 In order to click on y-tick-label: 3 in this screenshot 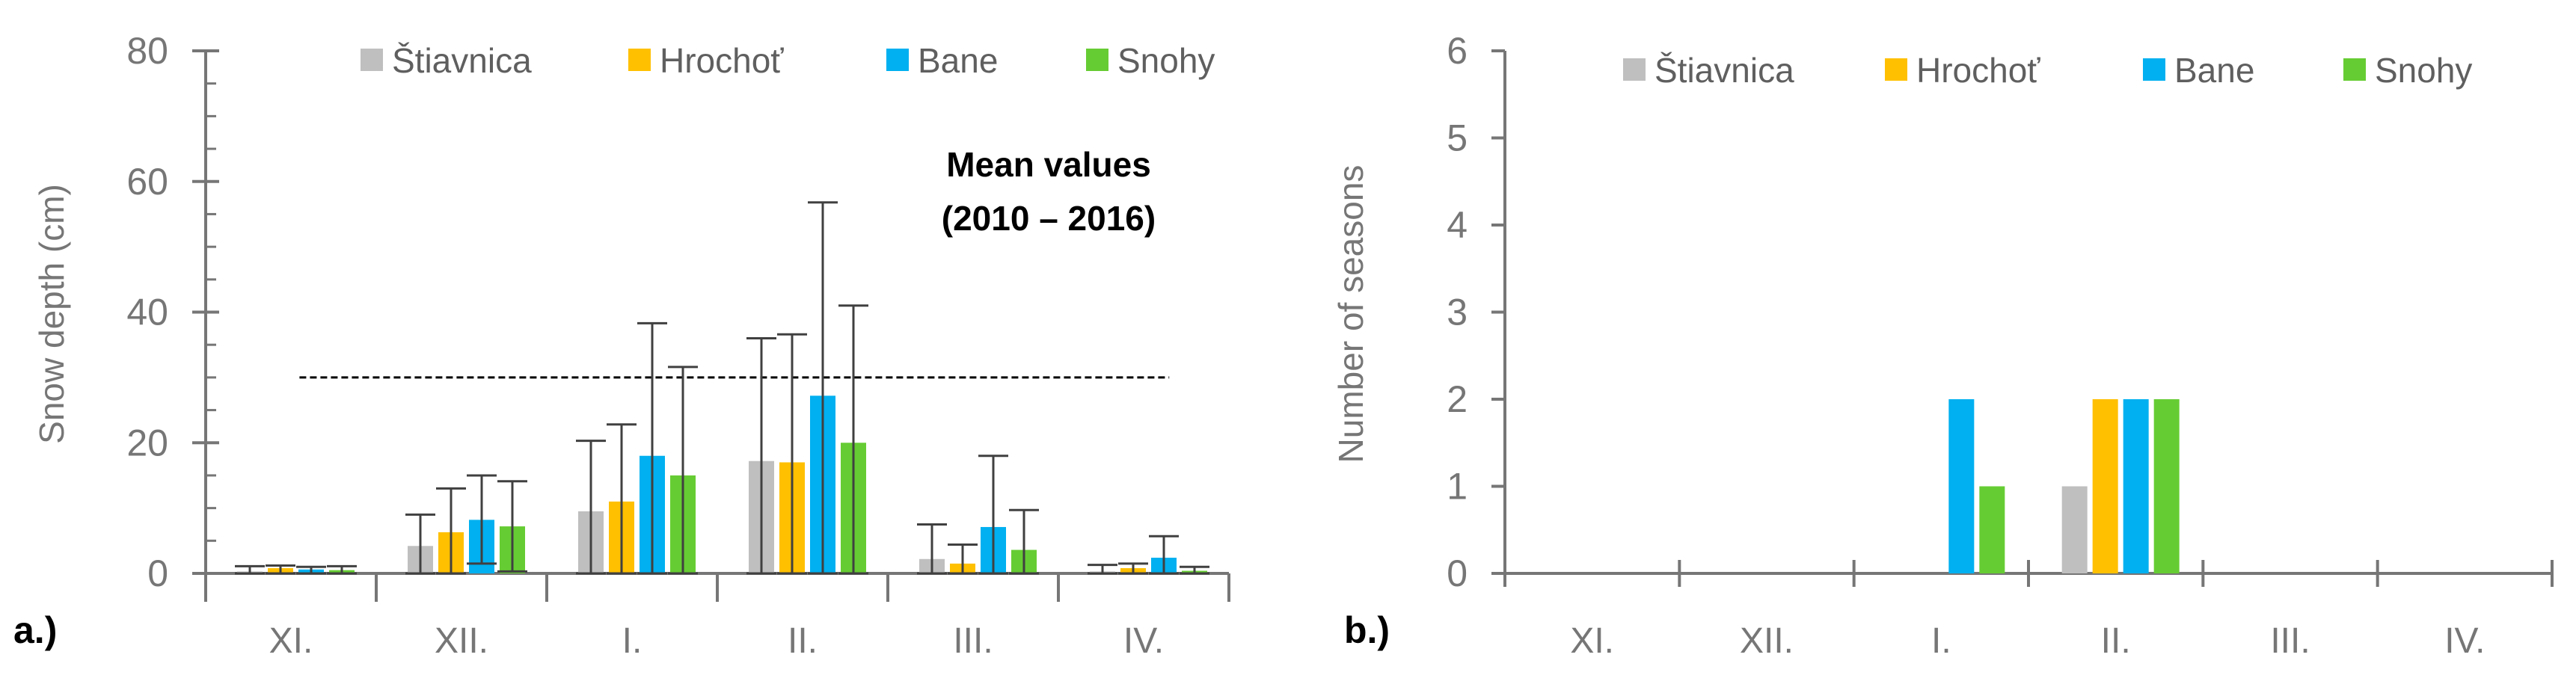, I will do `click(1457, 312)`.